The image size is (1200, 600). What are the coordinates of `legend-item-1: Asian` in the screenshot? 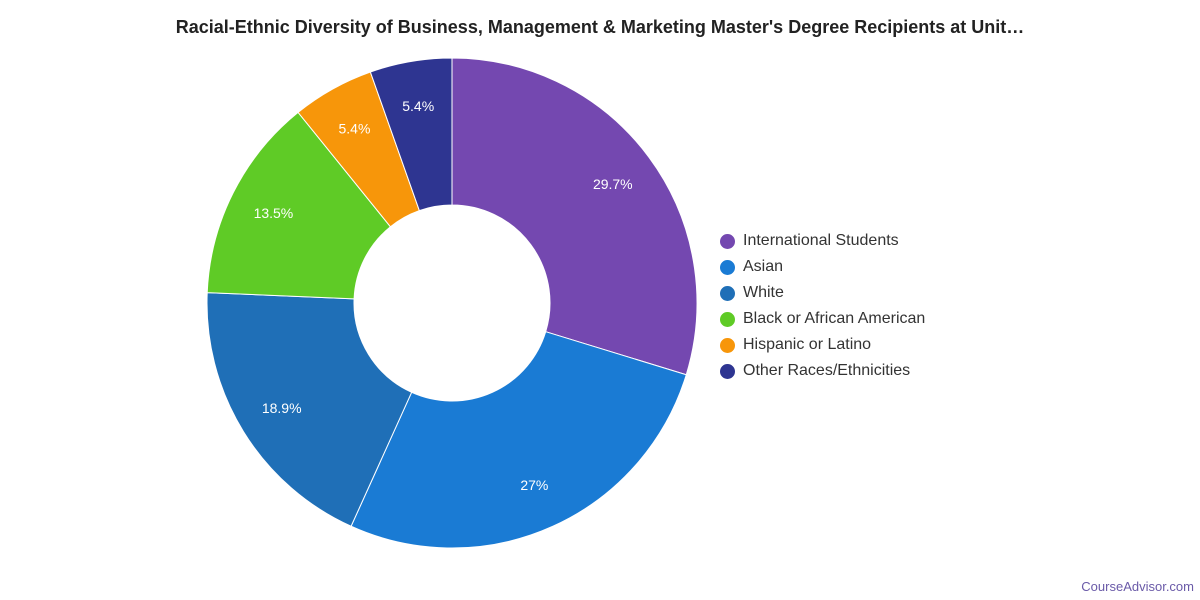 It's located at (822, 267).